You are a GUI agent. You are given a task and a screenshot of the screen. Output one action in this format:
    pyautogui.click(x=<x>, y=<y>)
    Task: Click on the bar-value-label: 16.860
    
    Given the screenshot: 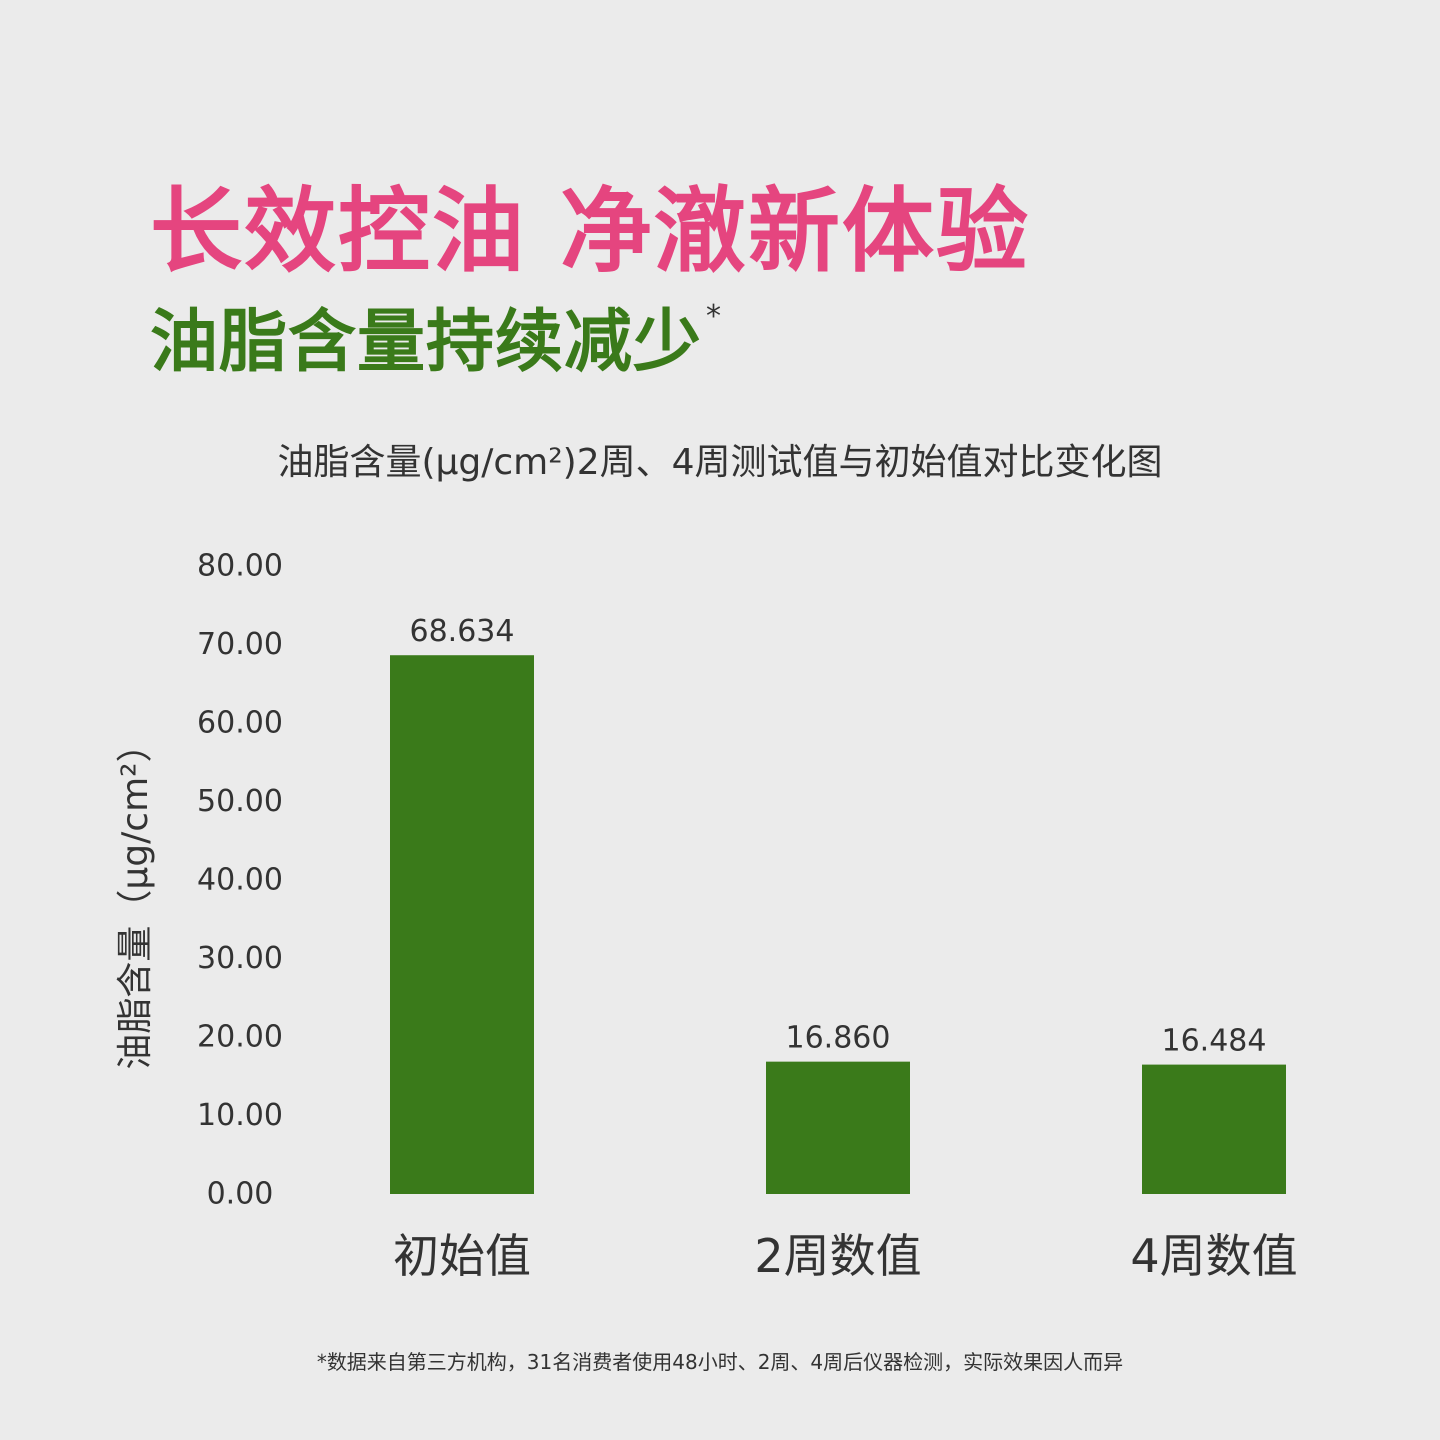 What is the action you would take?
    pyautogui.click(x=838, y=1038)
    